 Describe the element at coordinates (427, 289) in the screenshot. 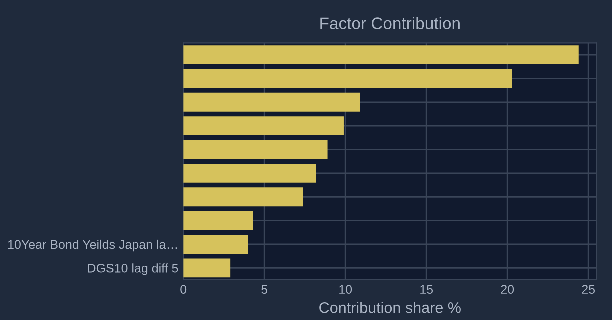

I see `x-tick-label: 15` at that location.